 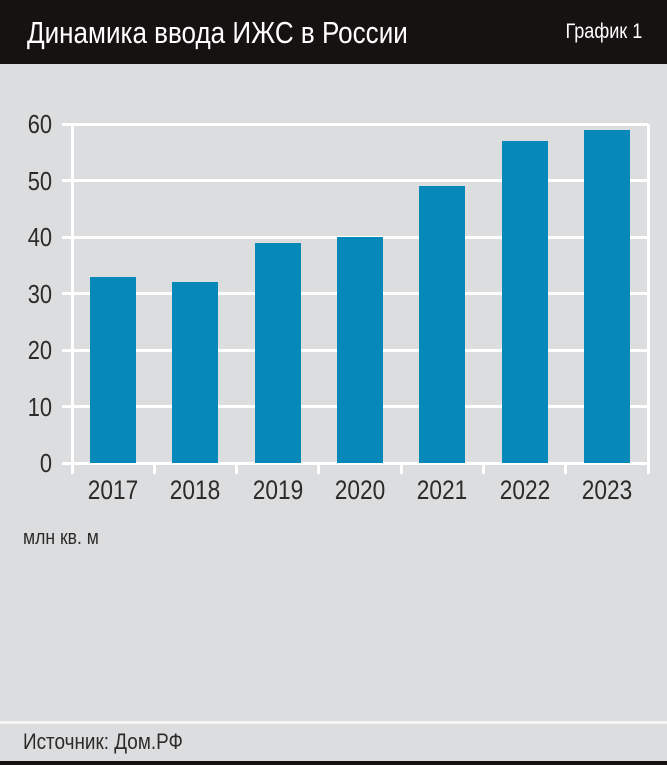 What do you see at coordinates (524, 301) in the screenshot?
I see `bar-2022` at bounding box center [524, 301].